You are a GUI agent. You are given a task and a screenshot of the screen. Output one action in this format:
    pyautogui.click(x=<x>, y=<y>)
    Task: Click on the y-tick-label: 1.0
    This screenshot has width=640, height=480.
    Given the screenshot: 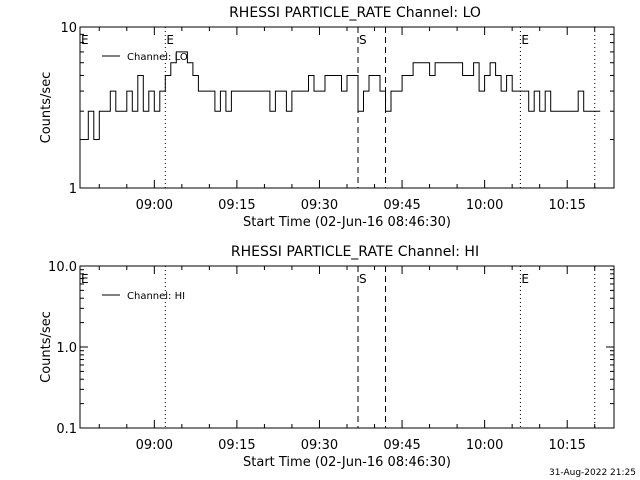 What is the action you would take?
    pyautogui.click(x=66, y=348)
    